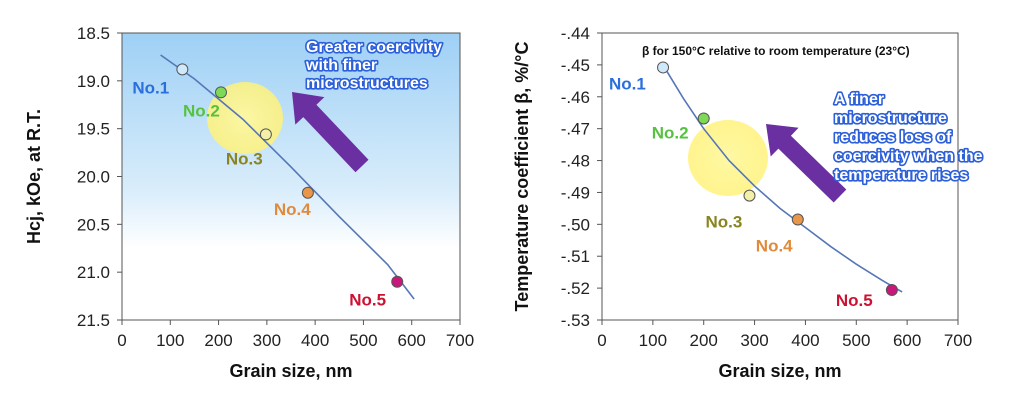 The width and height of the screenshot is (1024, 400). What do you see at coordinates (575, 33) in the screenshot?
I see `y-tick-label: -.44` at bounding box center [575, 33].